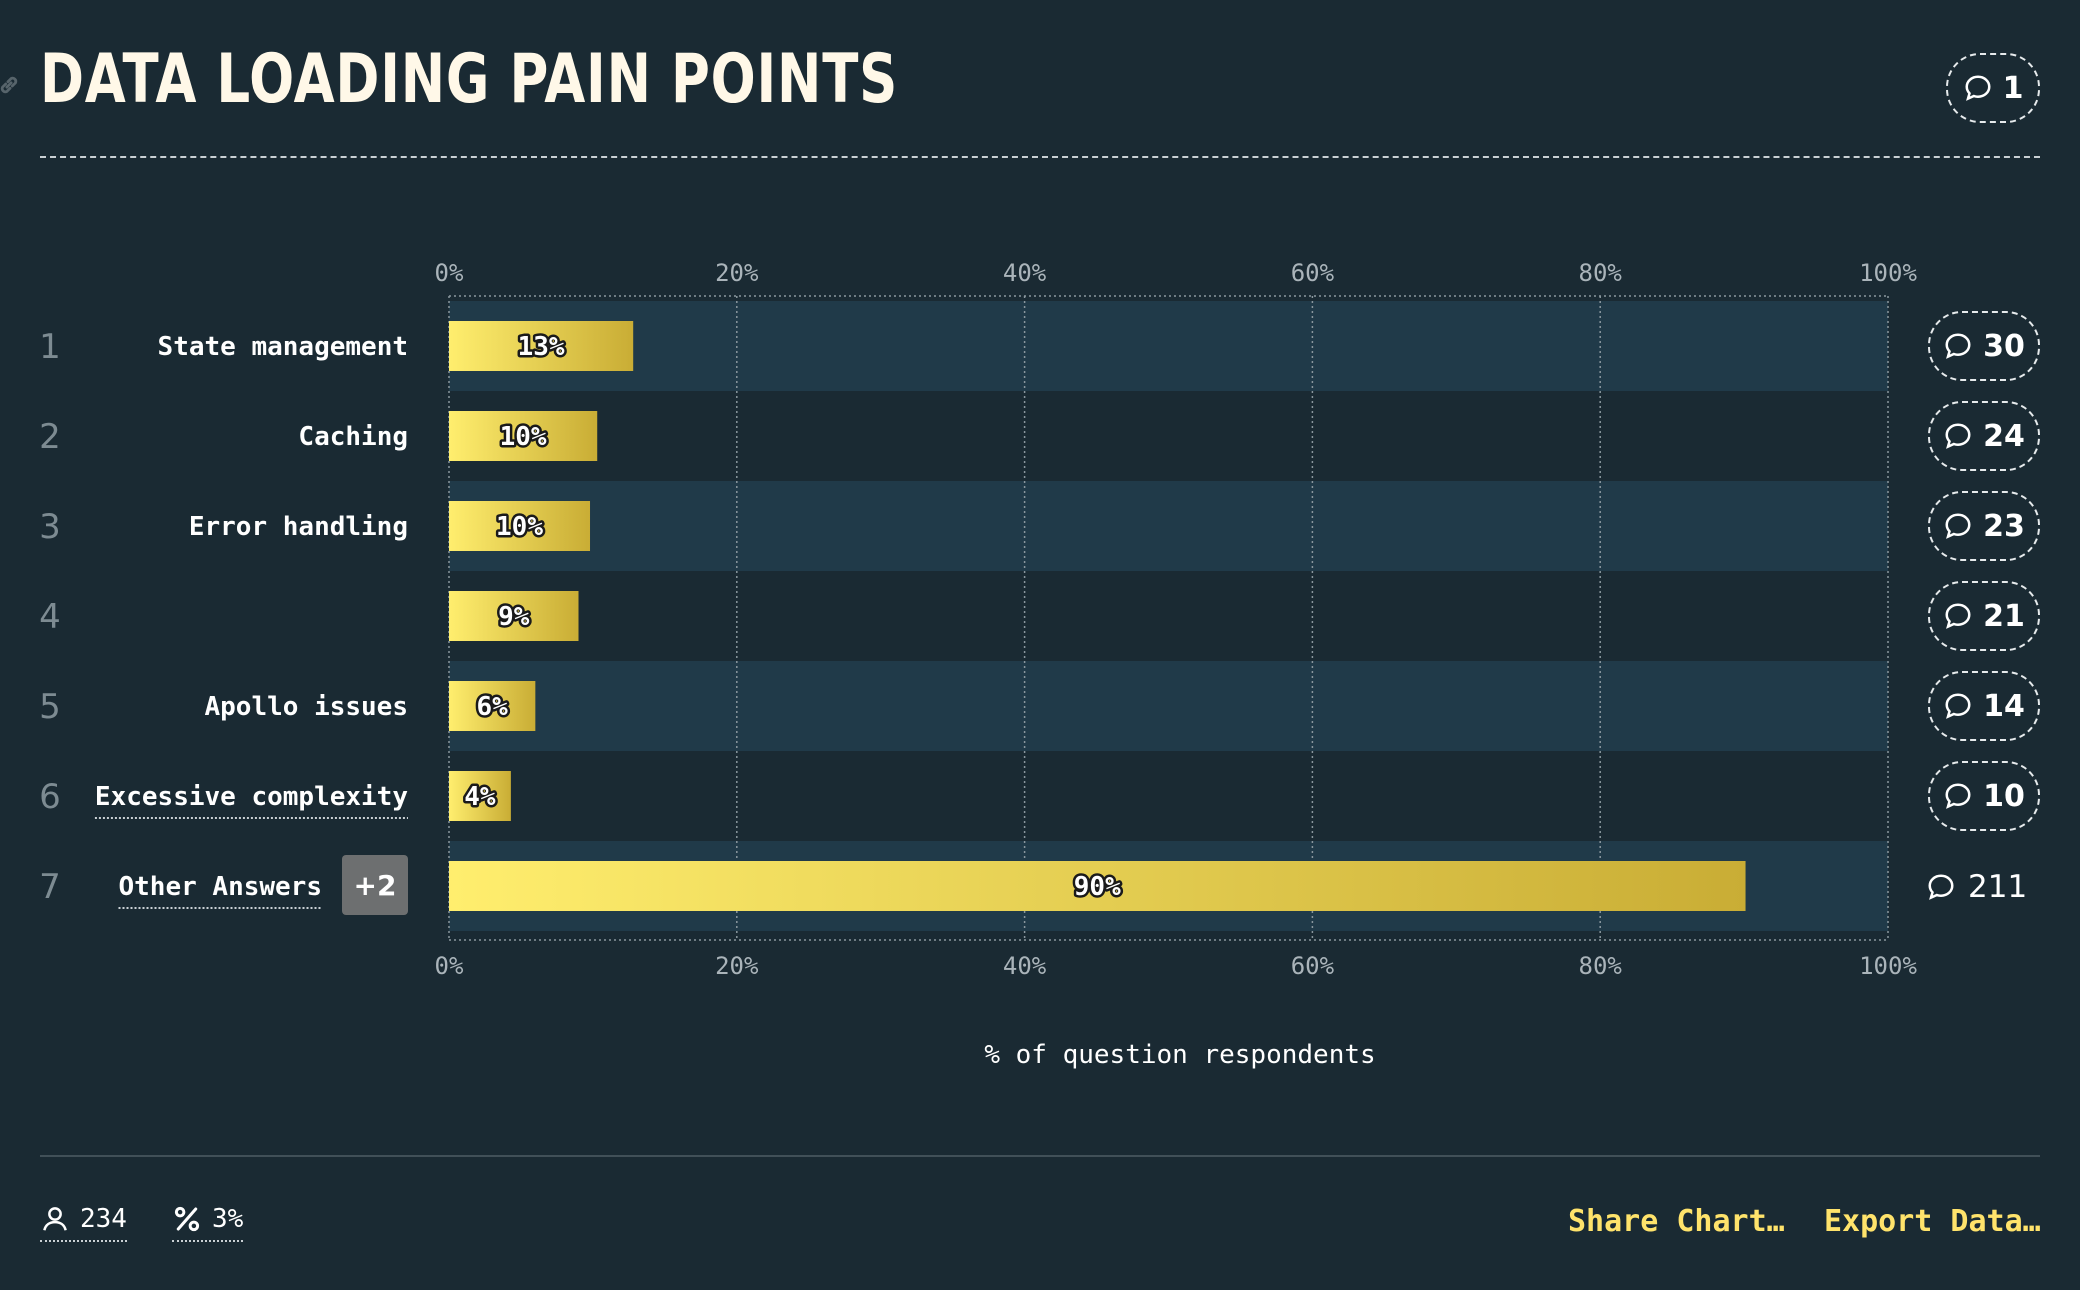  I want to click on rank-label: 1, so click(50, 347).